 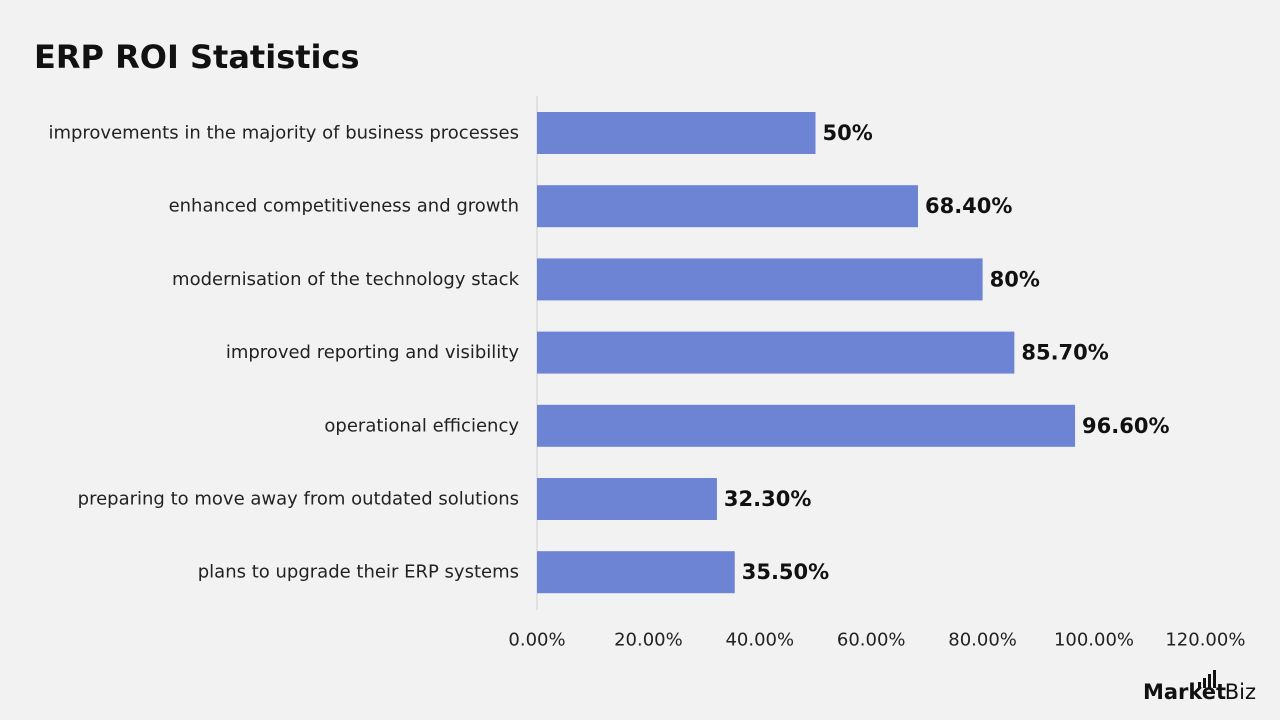 What do you see at coordinates (372, 352) in the screenshot?
I see `category-label-4: improved reporting and visibility` at bounding box center [372, 352].